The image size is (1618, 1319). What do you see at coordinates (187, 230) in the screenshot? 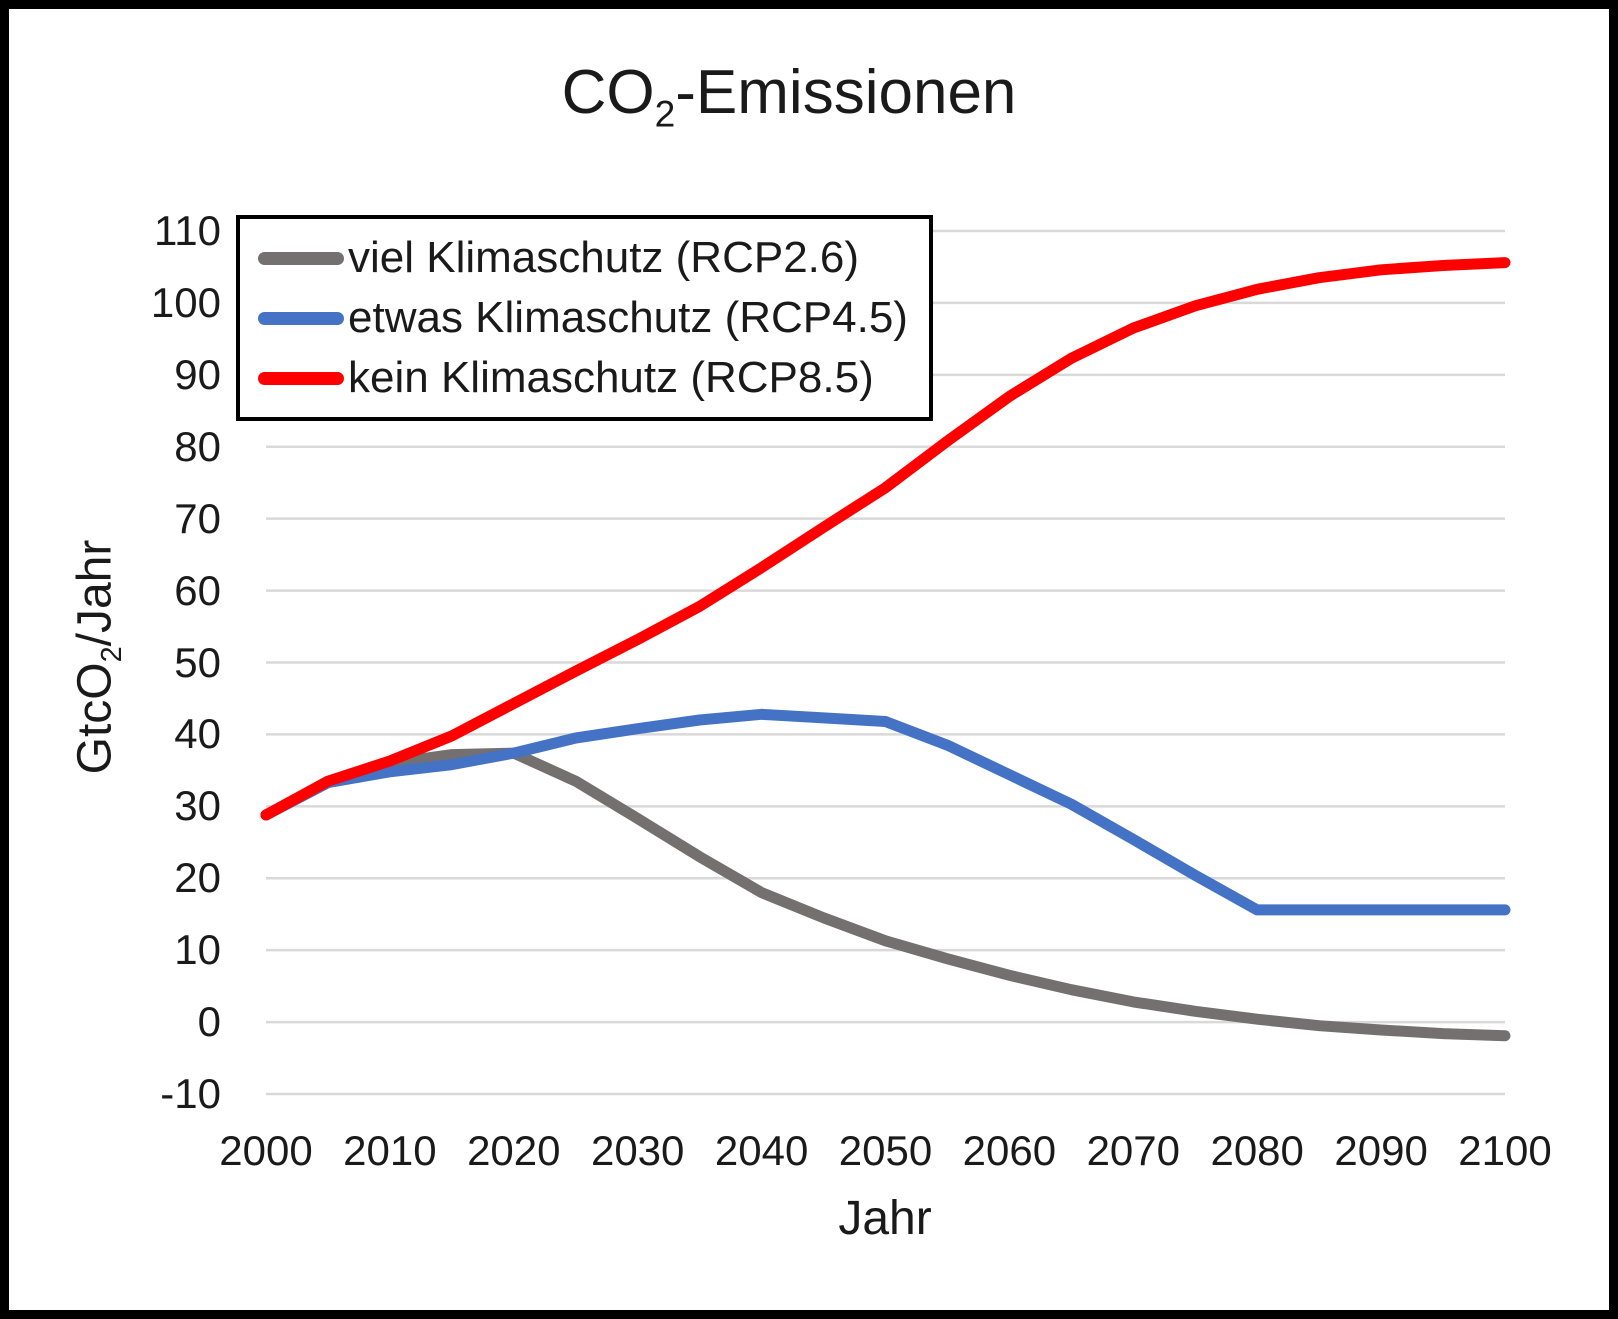
I see `y-tick-label-110: 110` at bounding box center [187, 230].